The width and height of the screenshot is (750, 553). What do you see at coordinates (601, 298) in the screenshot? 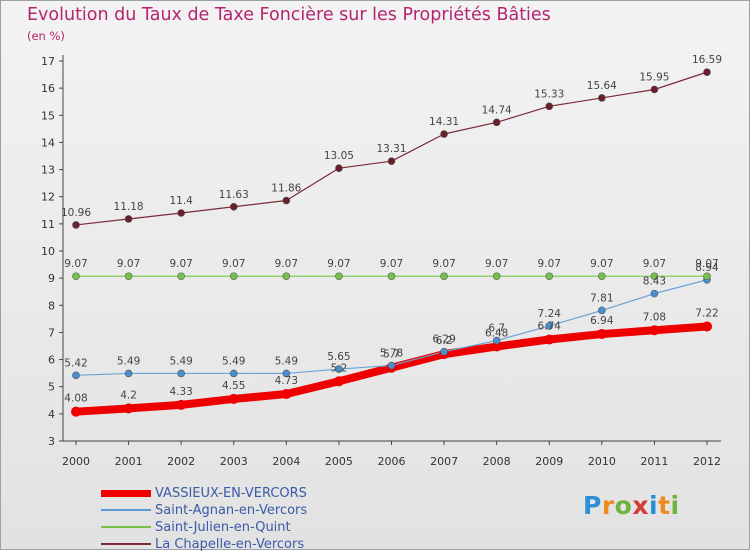
I see `data-label-saint-agnan: 7.81` at bounding box center [601, 298].